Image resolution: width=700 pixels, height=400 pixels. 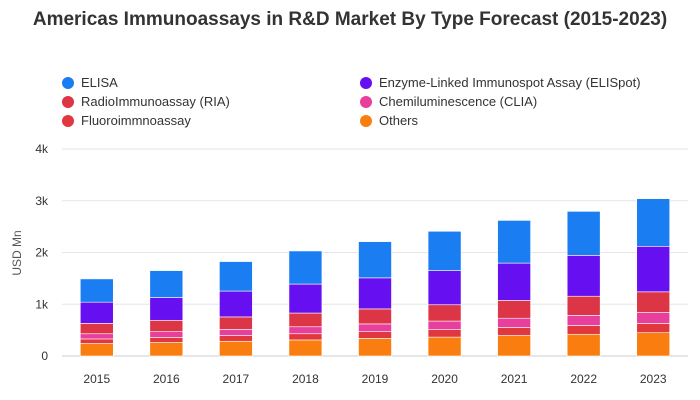 I want to click on legend-swatch-elisa, so click(x=68, y=83).